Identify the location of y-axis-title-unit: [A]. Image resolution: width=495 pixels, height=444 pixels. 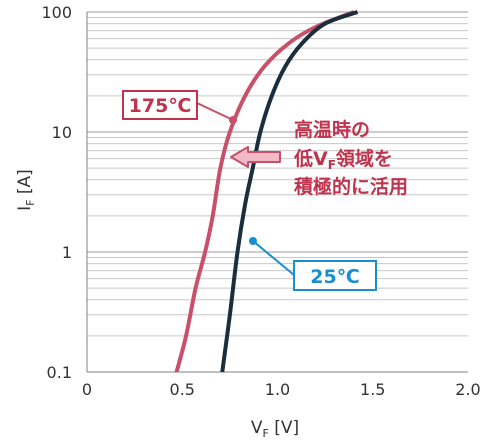
(25, 184).